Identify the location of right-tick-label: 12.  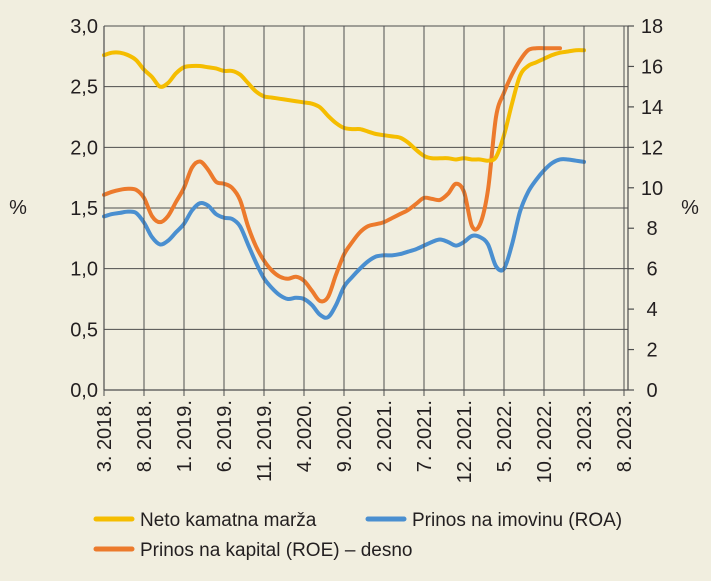
(652, 148).